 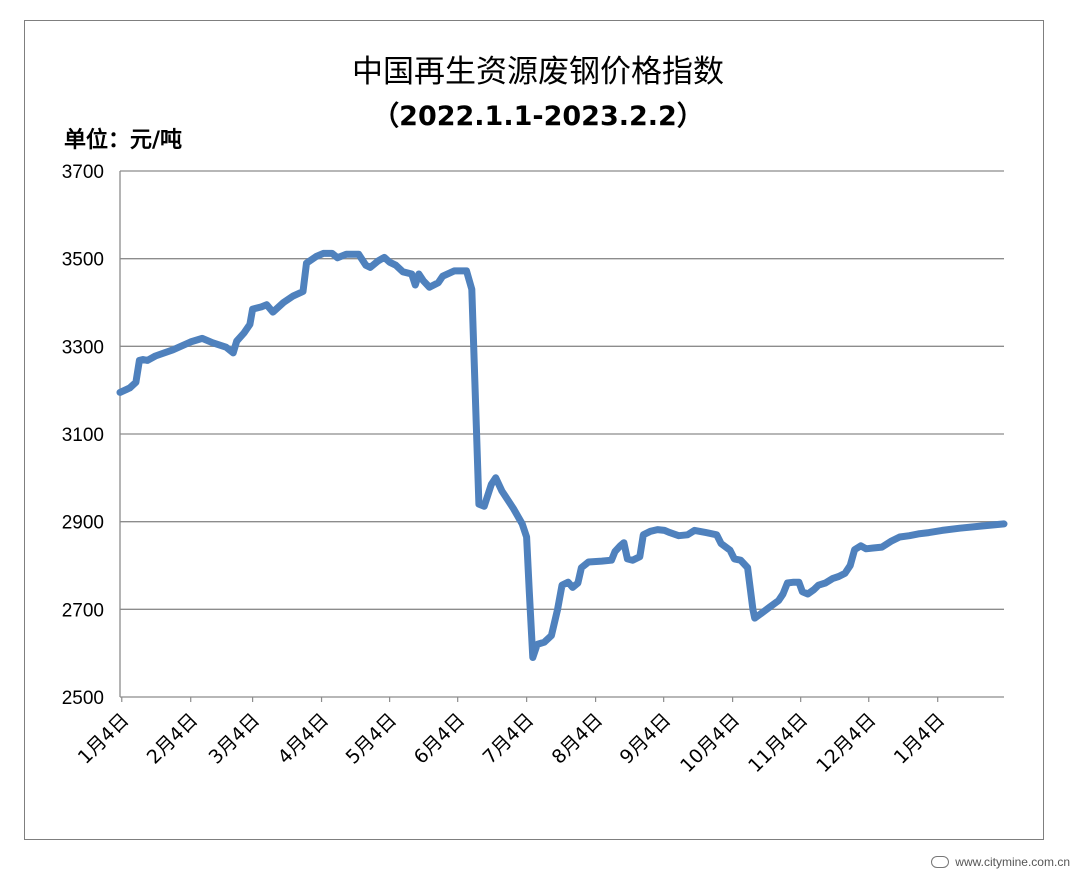 What do you see at coordinates (83, 260) in the screenshot?
I see `y-tick-label: 3500` at bounding box center [83, 260].